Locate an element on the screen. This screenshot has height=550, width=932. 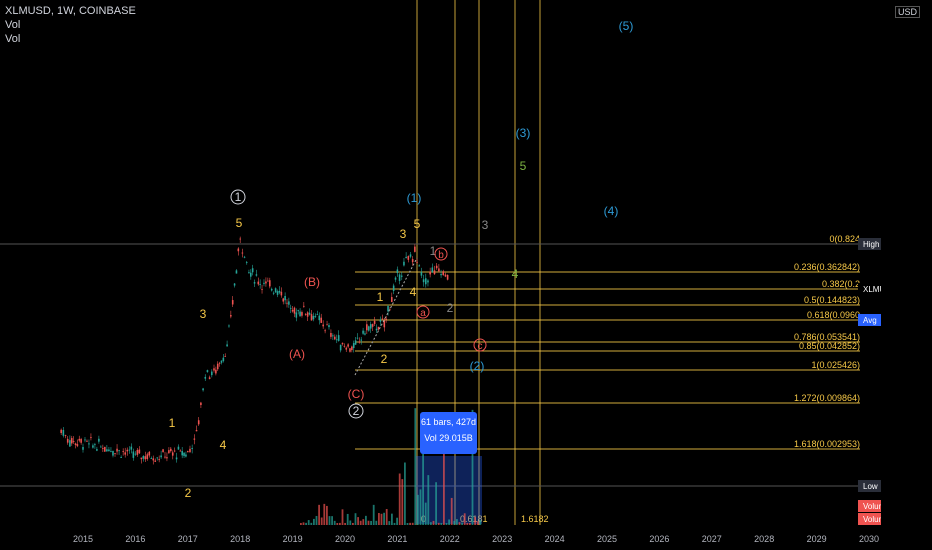
elliott-wave-label: b is located at coordinates (441, 255).